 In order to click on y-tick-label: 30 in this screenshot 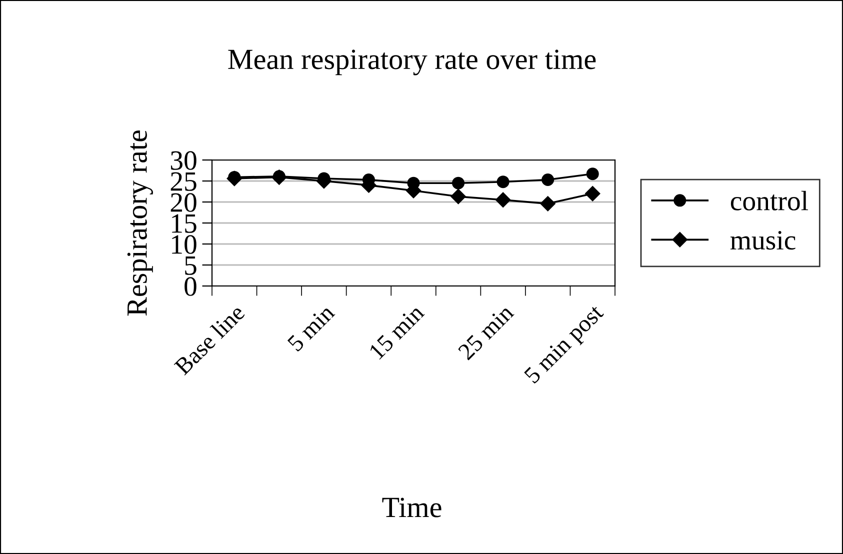, I will do `click(183, 160)`.